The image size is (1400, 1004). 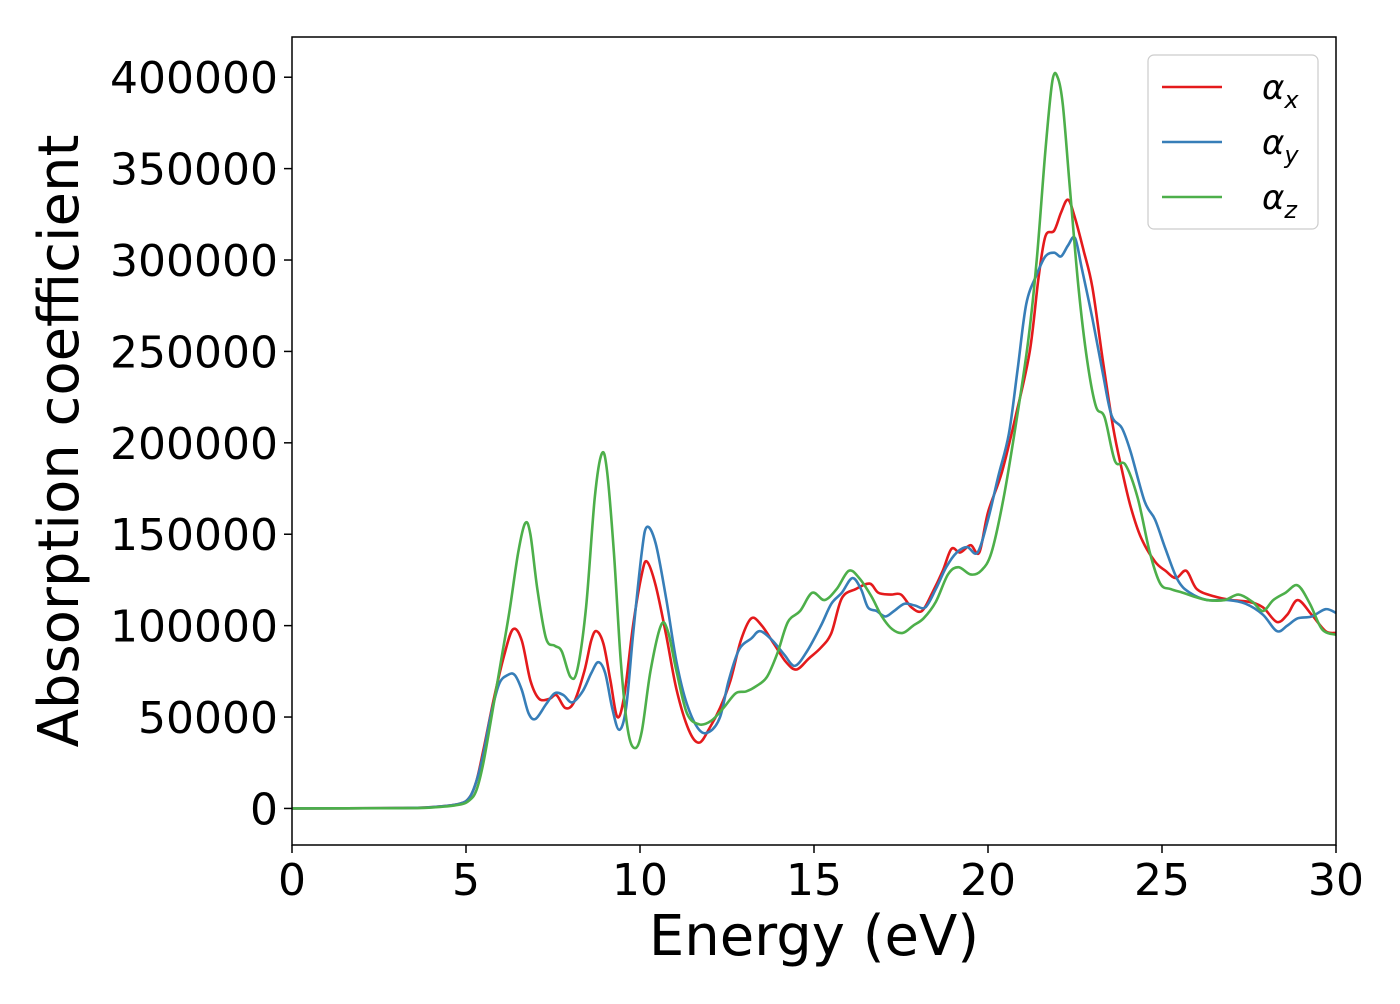 I want to click on y-tick-label: 50000, so click(x=208, y=718).